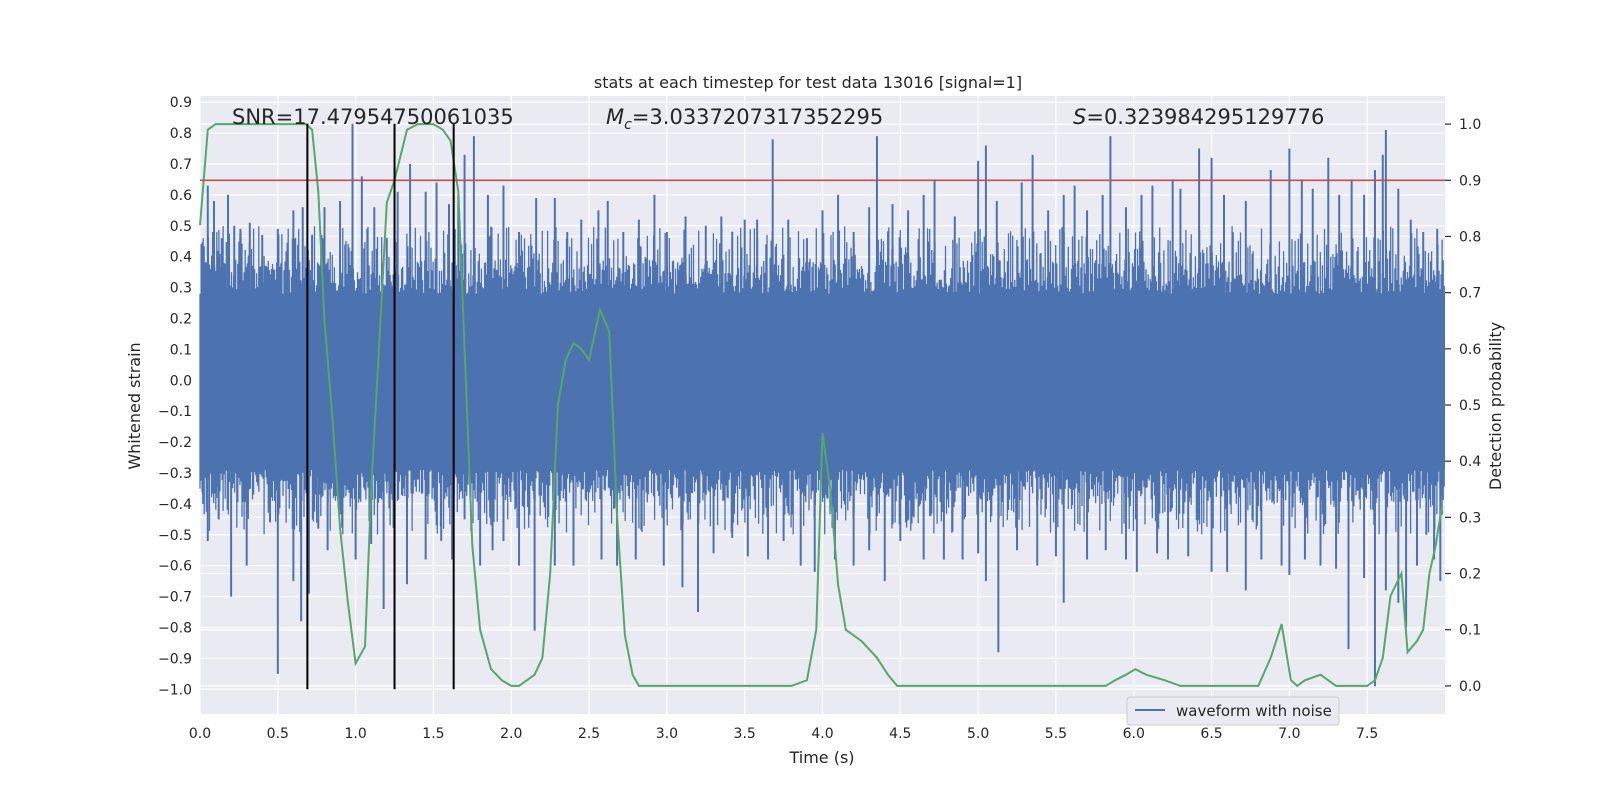  What do you see at coordinates (1134, 734) in the screenshot?
I see `x-tick-label: 6.0` at bounding box center [1134, 734].